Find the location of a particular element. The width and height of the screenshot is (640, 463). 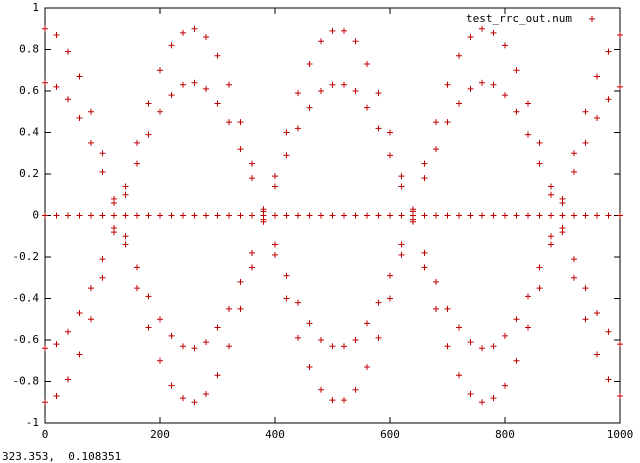

x-tick-label: 200 is located at coordinates (160, 434).